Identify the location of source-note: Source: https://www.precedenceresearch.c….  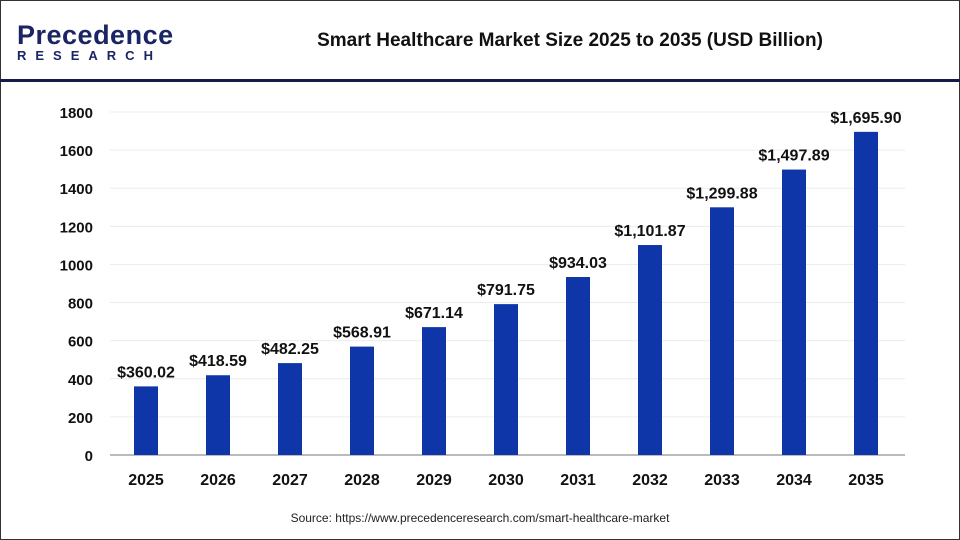
(480, 518).